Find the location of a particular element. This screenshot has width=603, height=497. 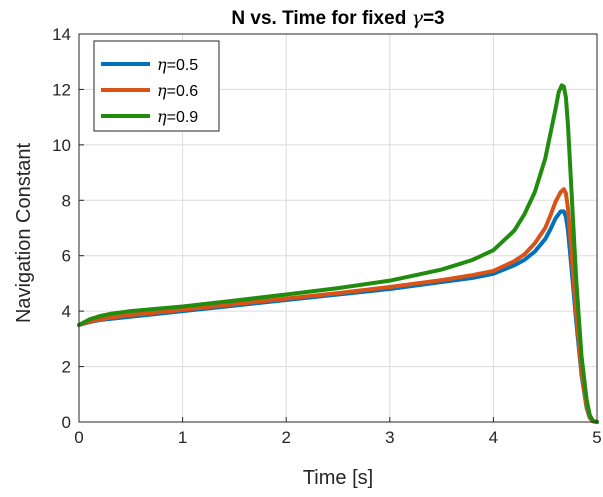

y-tick-label: 8 is located at coordinates (66, 200).